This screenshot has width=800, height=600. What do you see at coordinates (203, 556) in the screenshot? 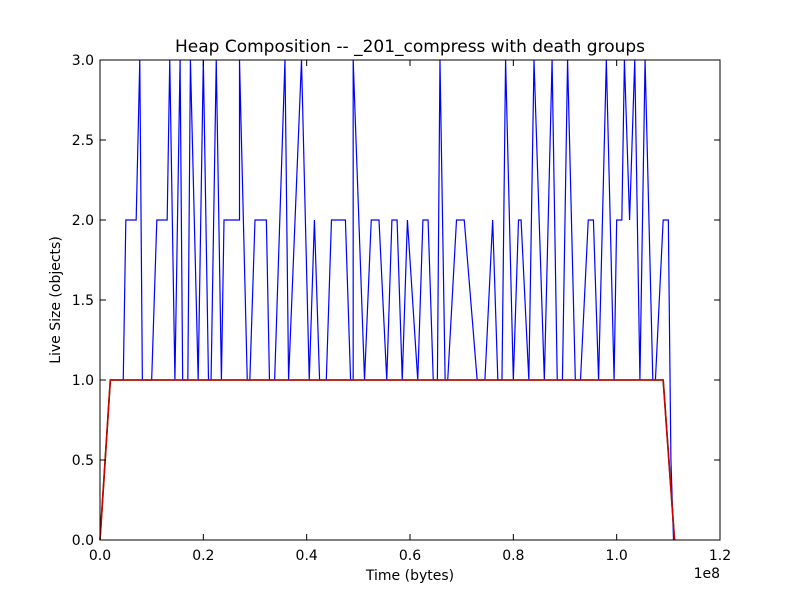
I see `x-tick-label: 0.2` at bounding box center [203, 556].